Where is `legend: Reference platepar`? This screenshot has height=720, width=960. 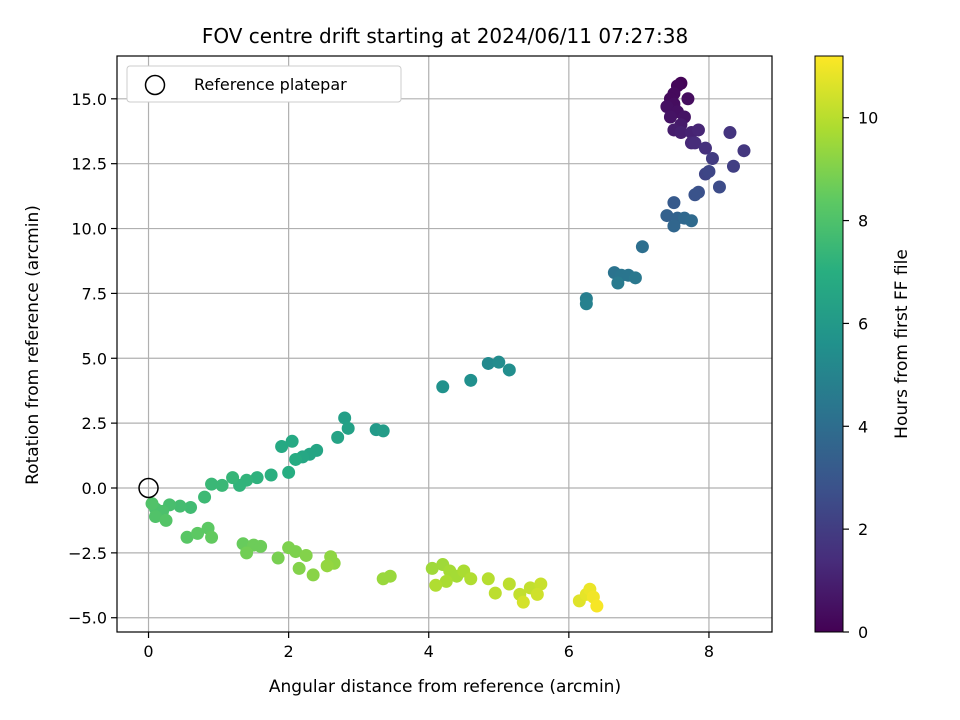 legend: Reference platepar is located at coordinates (264, 84).